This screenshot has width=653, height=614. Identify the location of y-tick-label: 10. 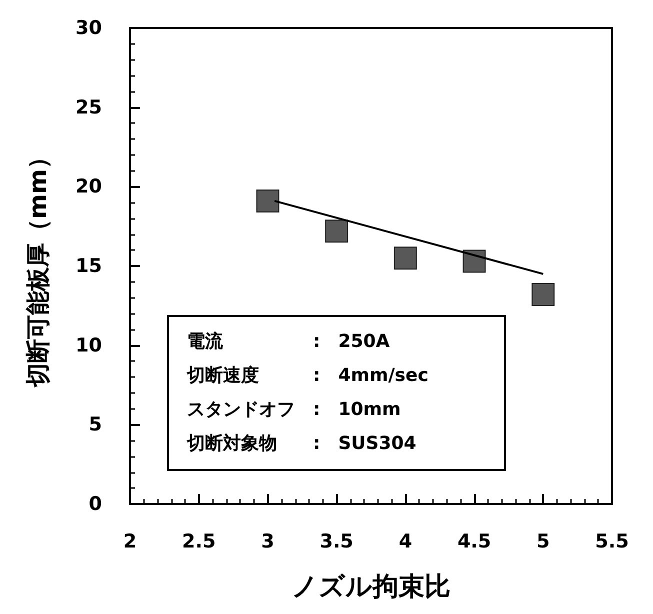
(89, 345).